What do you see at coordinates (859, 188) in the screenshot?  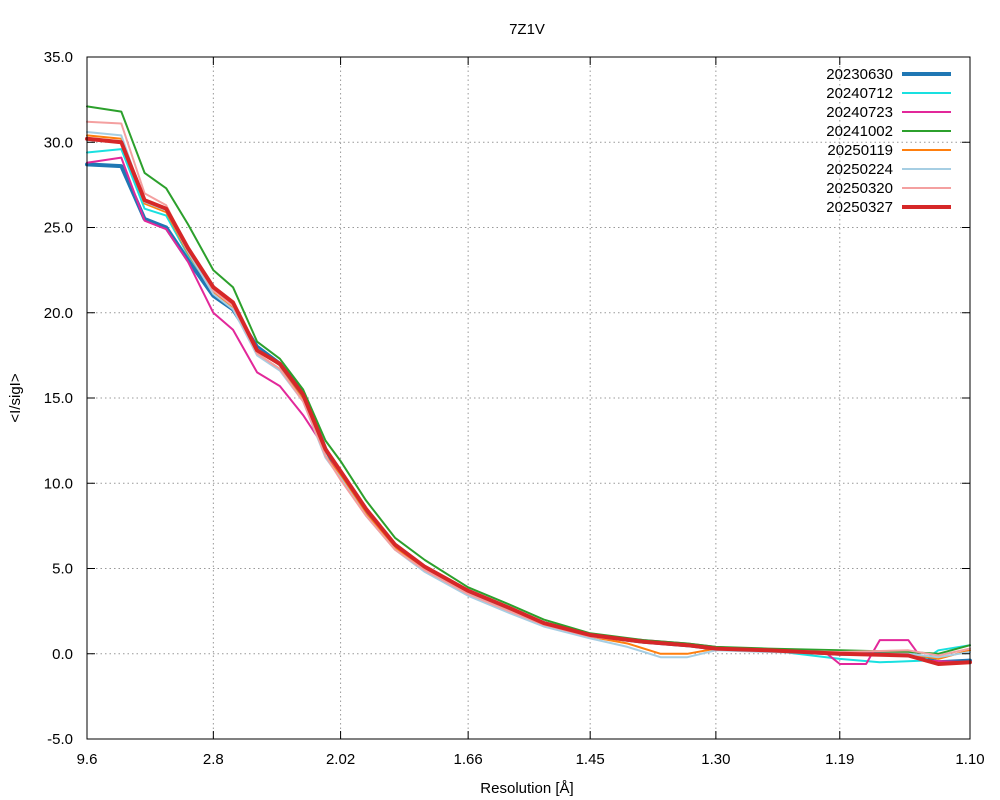 I see `legend-label: 20250320` at bounding box center [859, 188].